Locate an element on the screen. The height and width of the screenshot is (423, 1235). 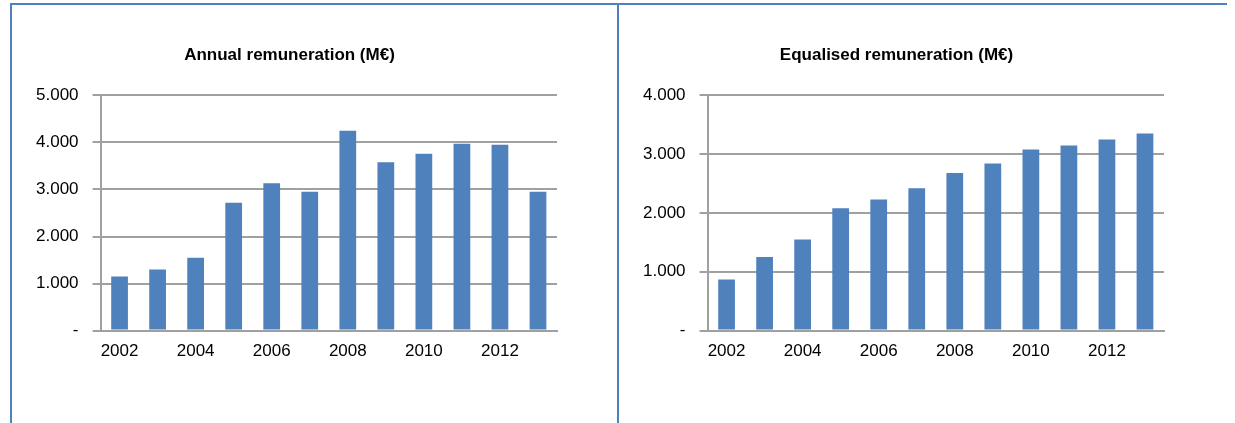
y-tick-label: 5.000 is located at coordinates (57, 95).